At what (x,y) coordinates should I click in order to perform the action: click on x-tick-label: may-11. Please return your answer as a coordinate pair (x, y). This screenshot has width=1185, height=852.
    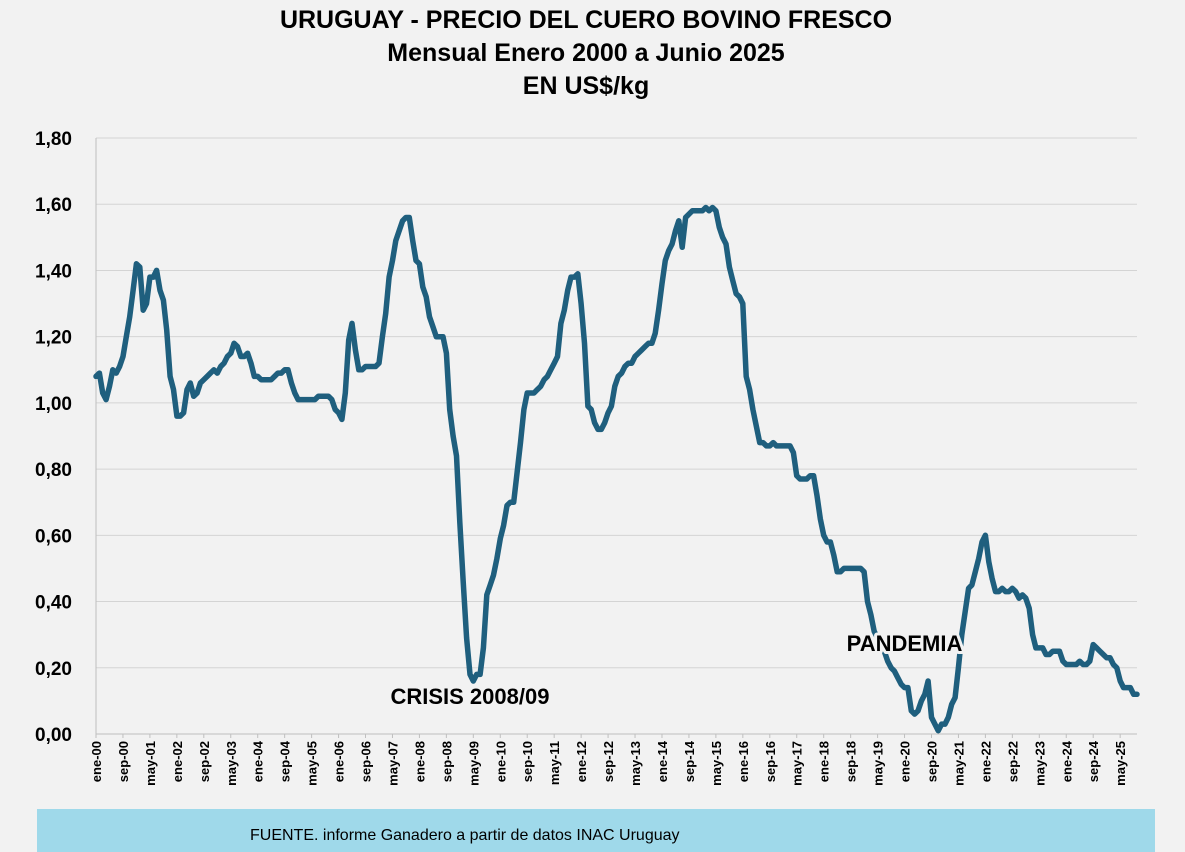
    Looking at the image, I should click on (554, 763).